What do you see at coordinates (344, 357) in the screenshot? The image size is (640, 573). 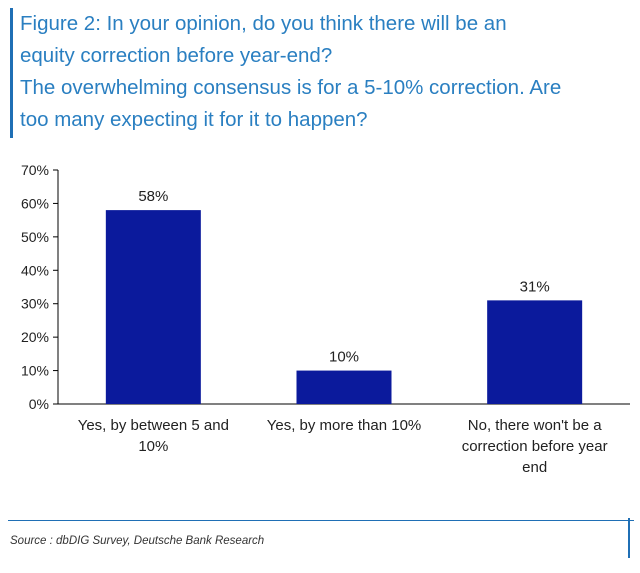 I see `data-label: 10%` at bounding box center [344, 357].